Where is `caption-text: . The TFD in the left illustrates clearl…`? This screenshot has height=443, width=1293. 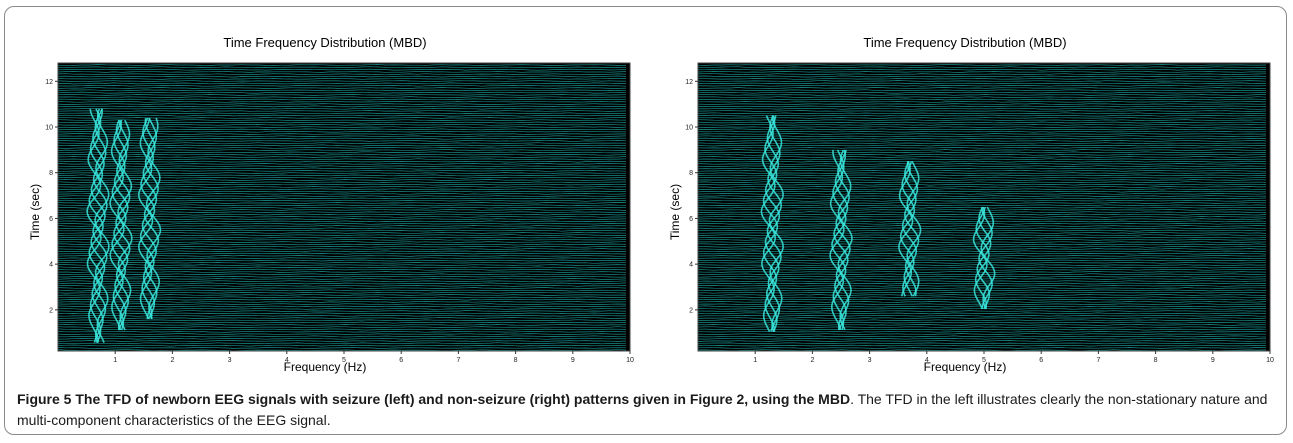
caption-text: . The TFD in the left illustrates clearl… is located at coordinates (642, 409).